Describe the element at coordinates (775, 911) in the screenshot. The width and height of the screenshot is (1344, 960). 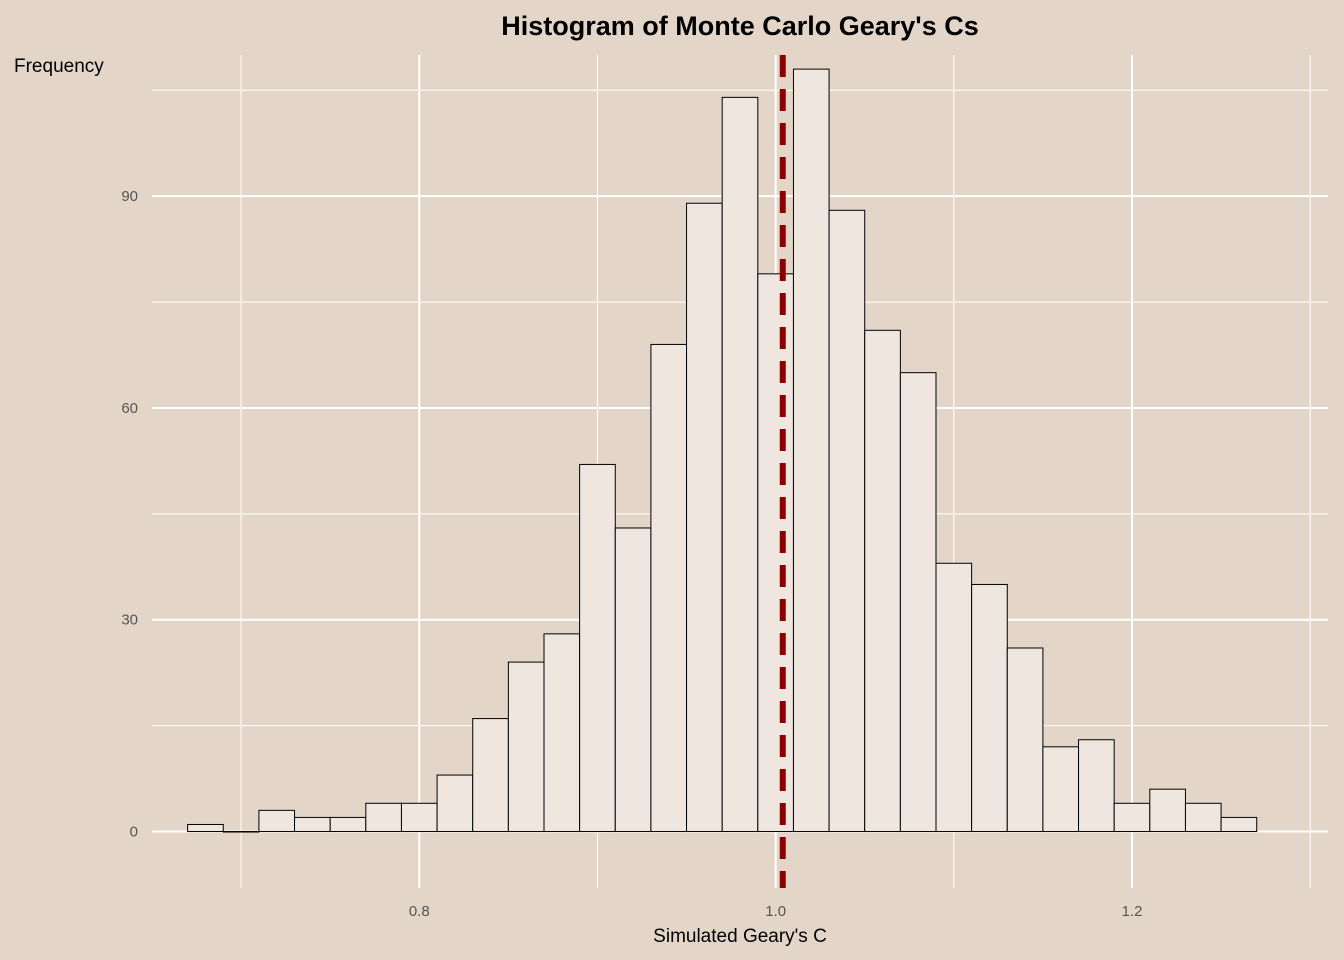
I see `x-tick-label: 1.0` at that location.